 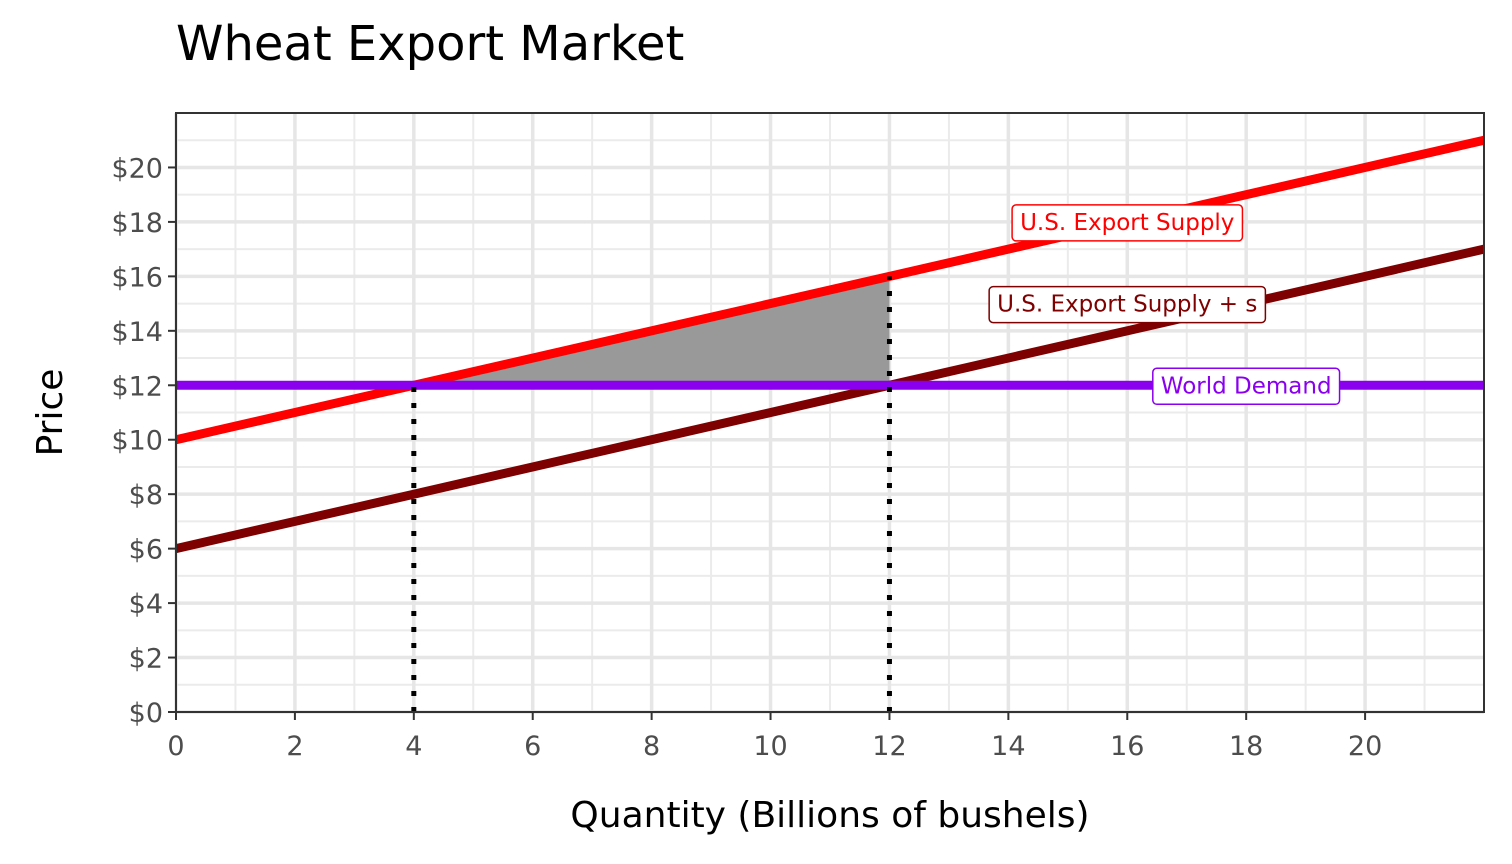 What do you see at coordinates (50, 413) in the screenshot?
I see `y-axis-title: Price` at bounding box center [50, 413].